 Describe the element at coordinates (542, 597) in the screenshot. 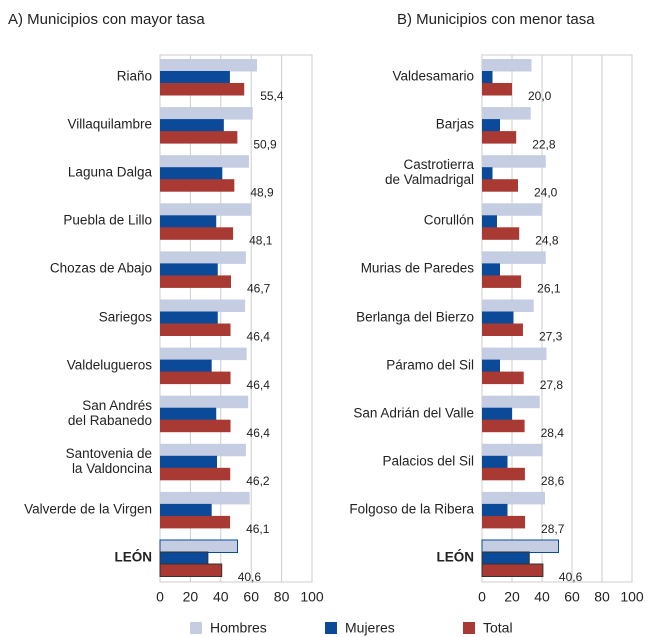

I see `x-tick-label: 40` at that location.